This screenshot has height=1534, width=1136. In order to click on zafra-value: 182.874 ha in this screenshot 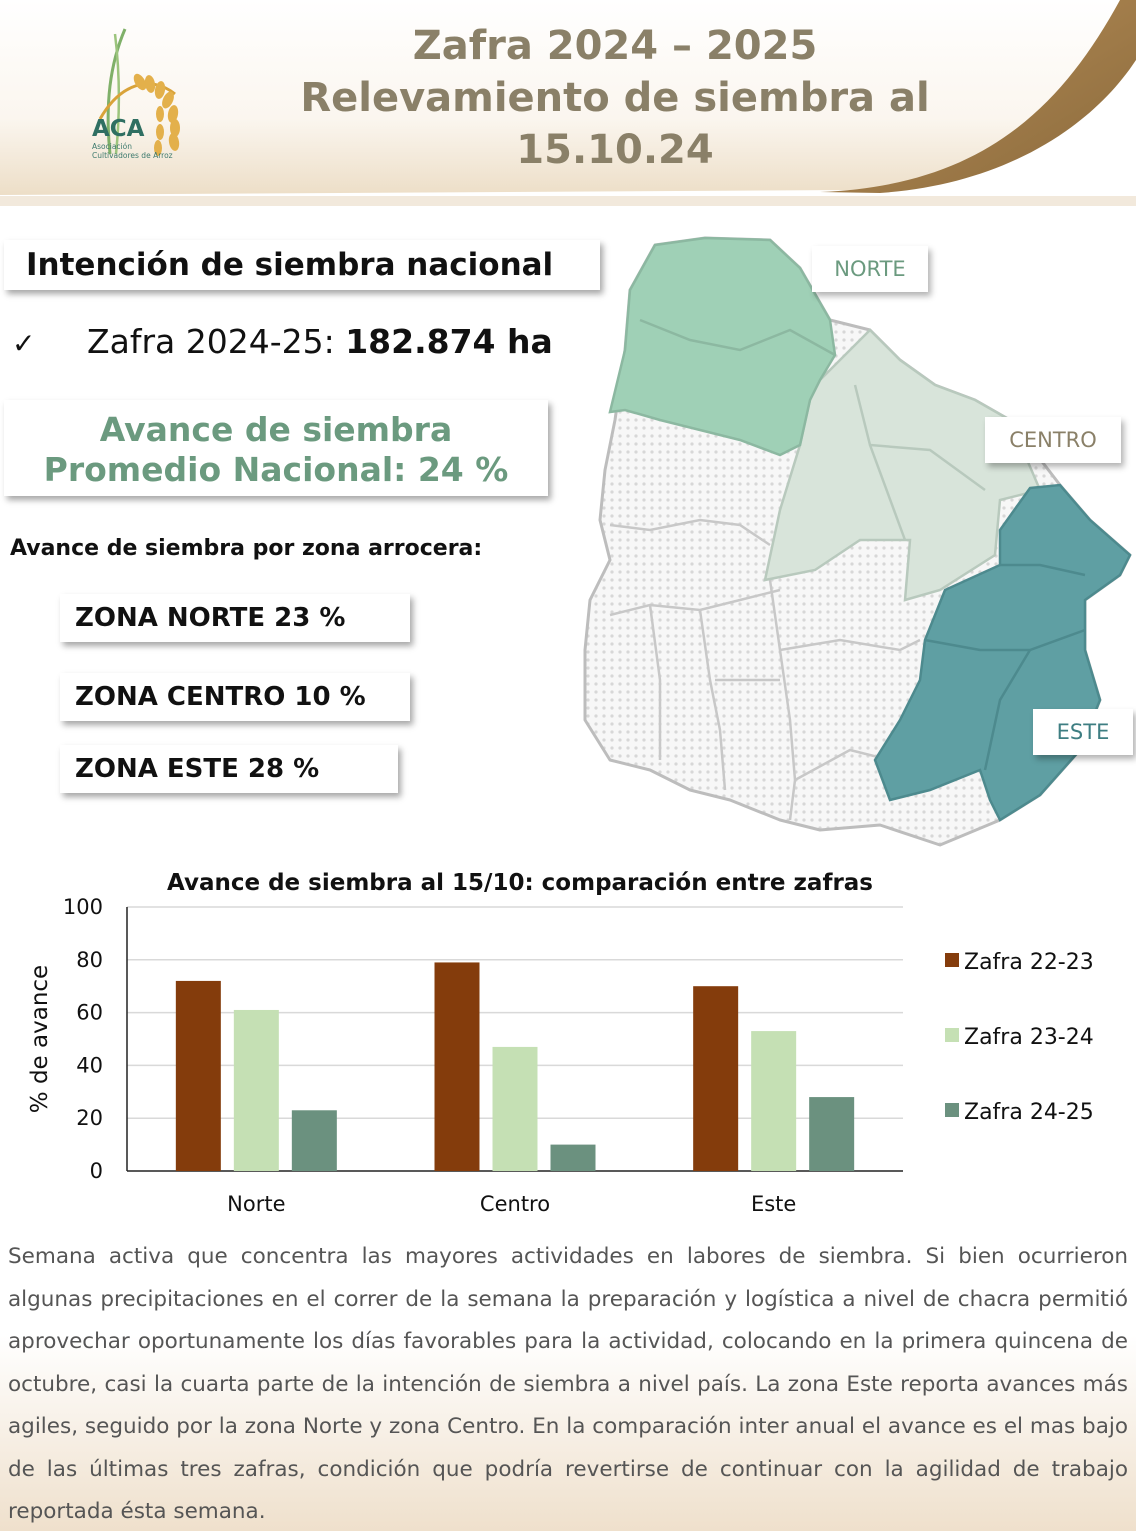, I will do `click(449, 341)`.